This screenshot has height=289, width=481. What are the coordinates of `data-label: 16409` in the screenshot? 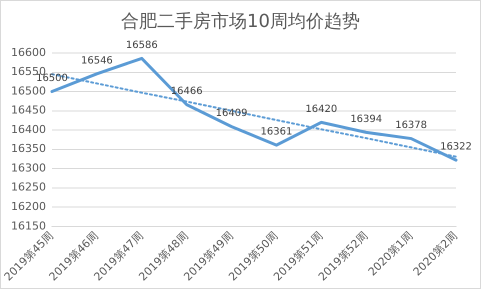 It's located at (232, 114).